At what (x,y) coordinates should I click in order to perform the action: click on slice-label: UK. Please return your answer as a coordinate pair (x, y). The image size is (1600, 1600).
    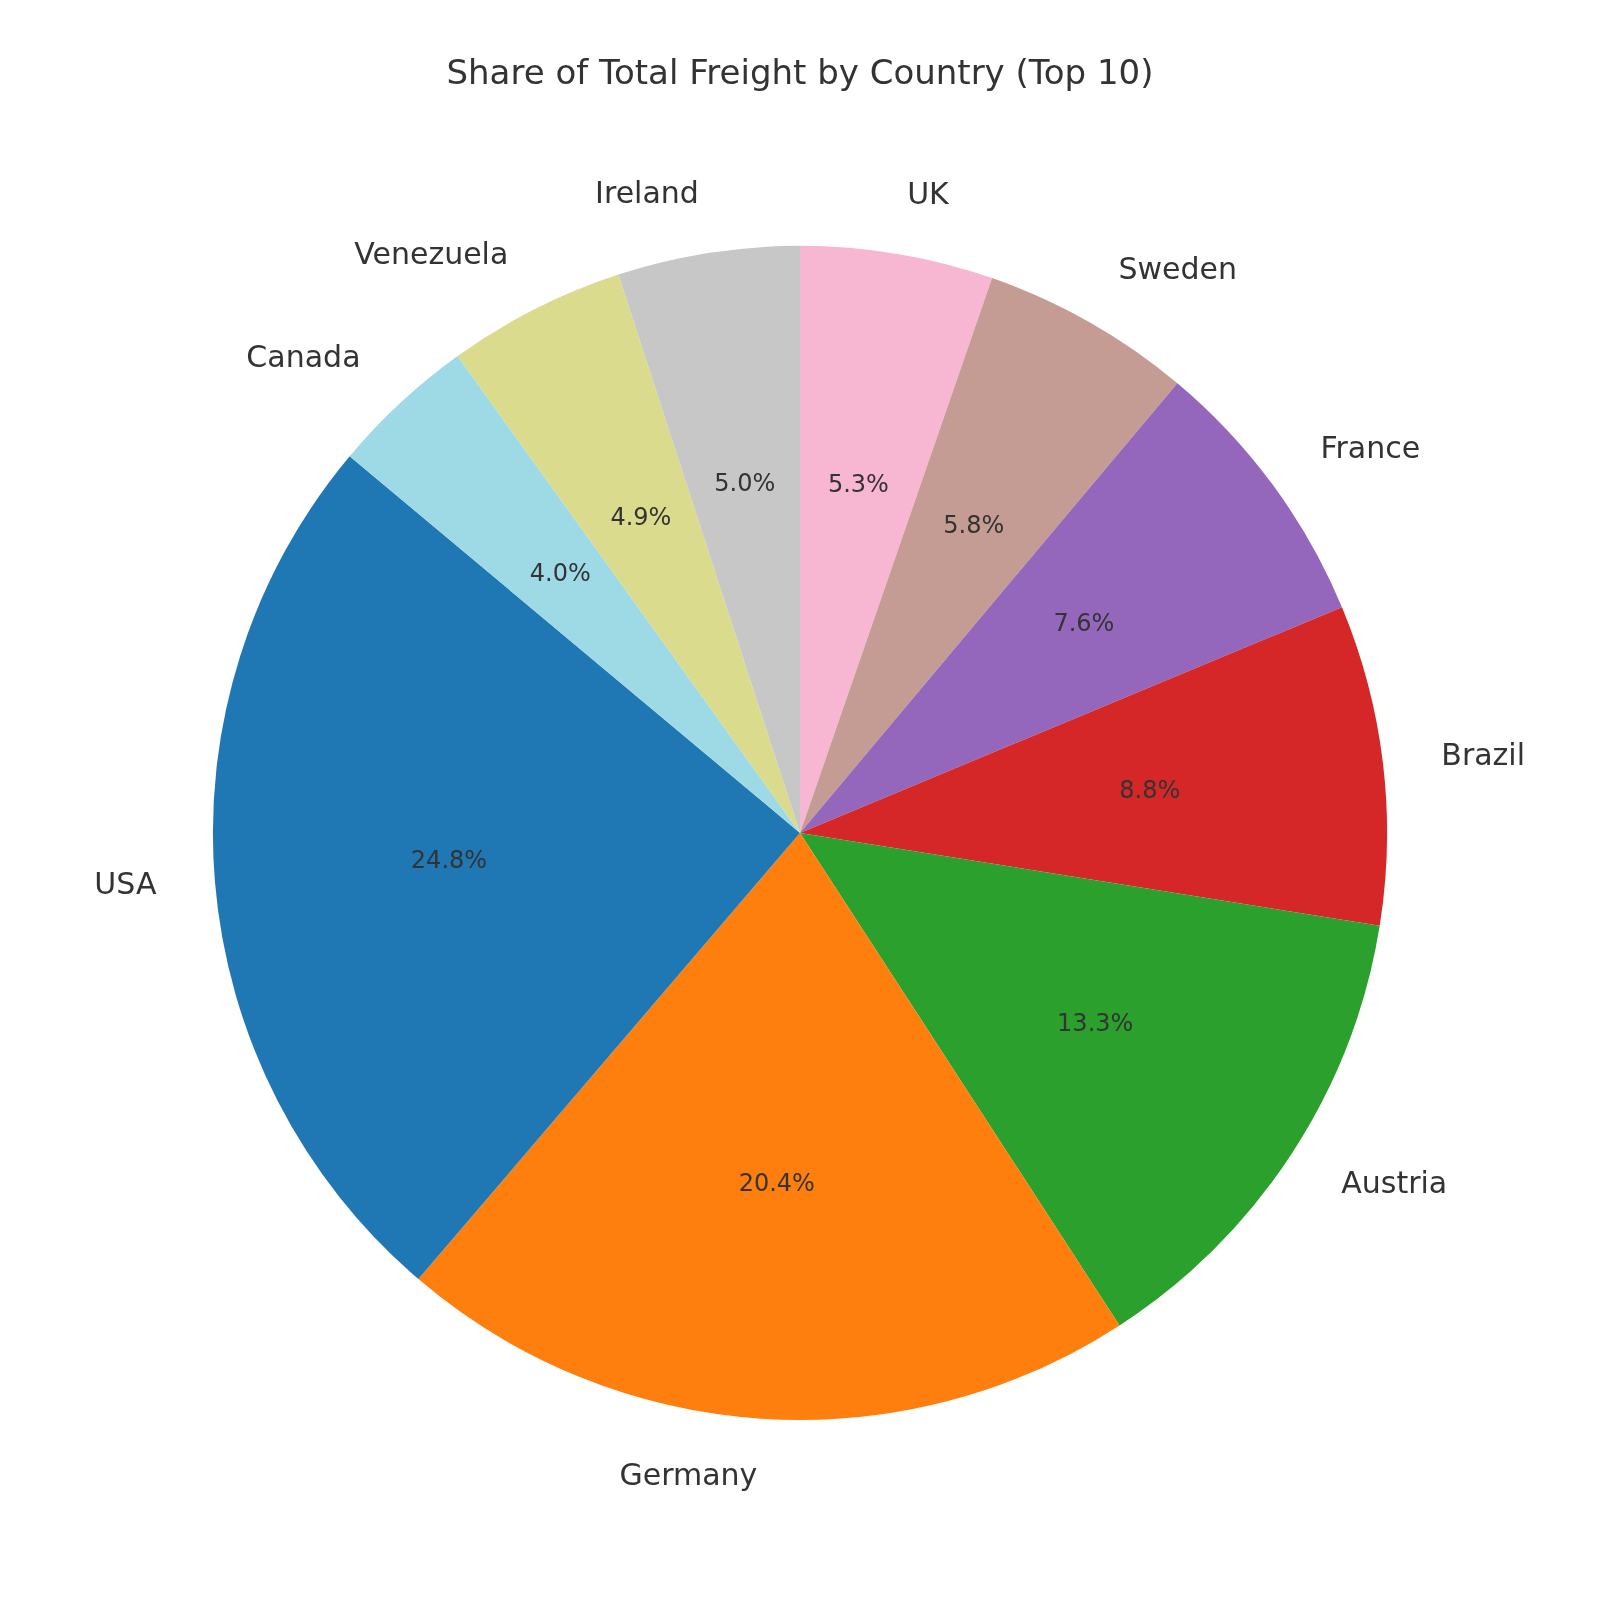
    Looking at the image, I should click on (929, 193).